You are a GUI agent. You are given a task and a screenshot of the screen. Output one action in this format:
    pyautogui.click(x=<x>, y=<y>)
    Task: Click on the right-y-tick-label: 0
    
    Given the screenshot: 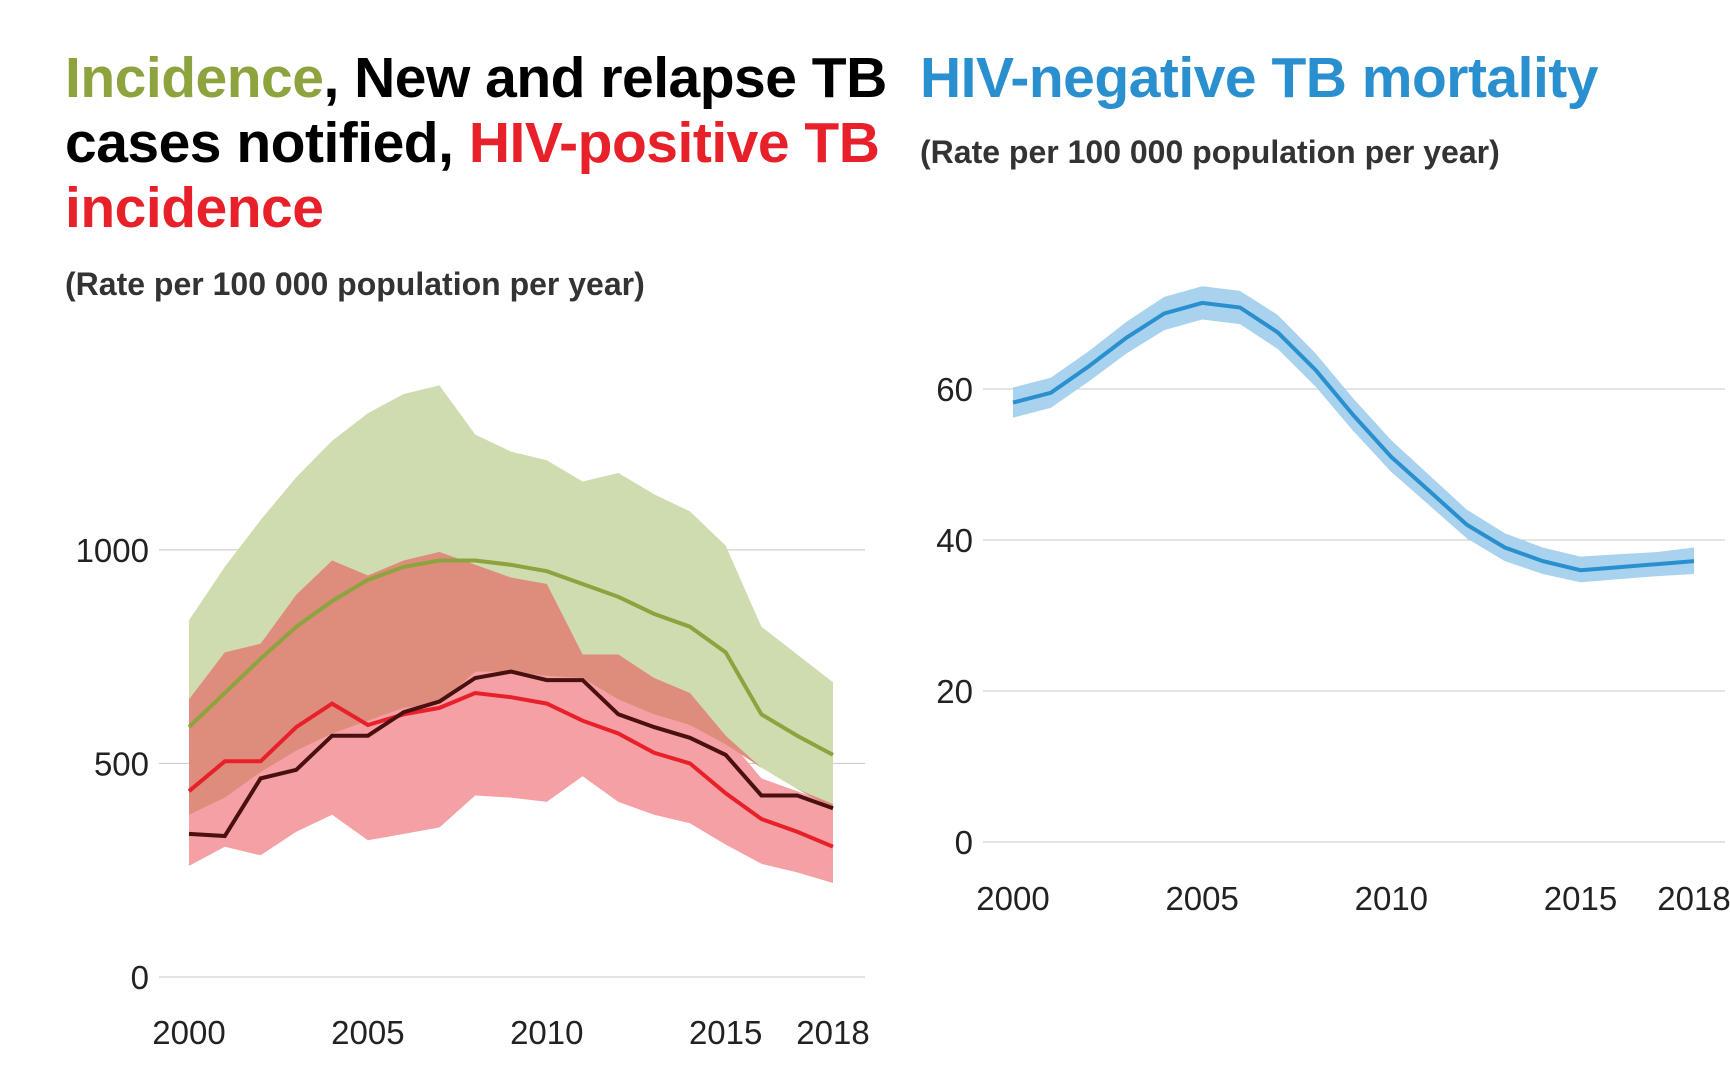 What is the action you would take?
    pyautogui.click(x=964, y=842)
    